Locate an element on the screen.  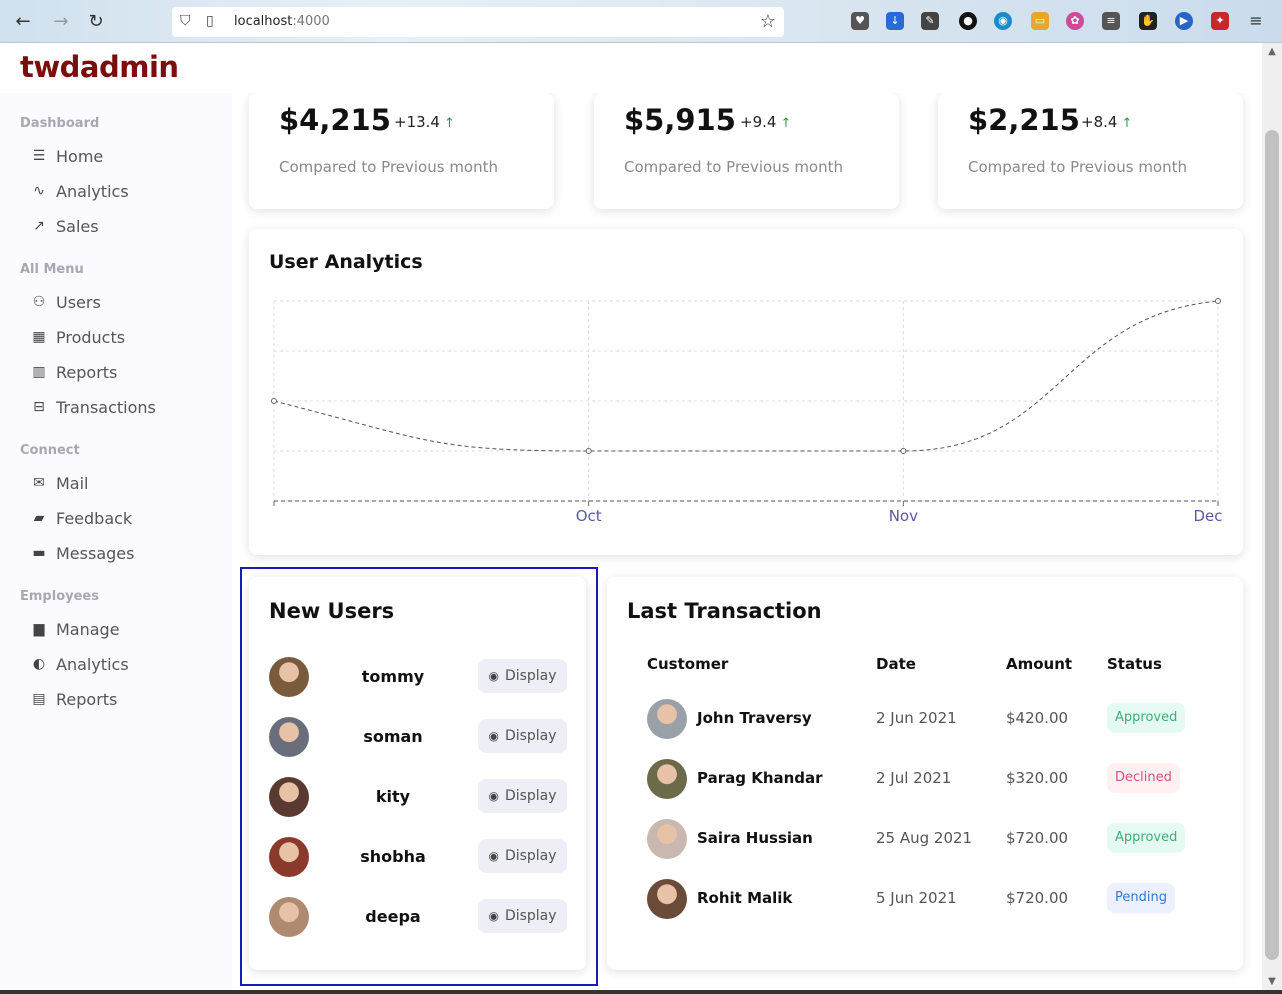
line-style-icon: ☰ is located at coordinates (39, 156).